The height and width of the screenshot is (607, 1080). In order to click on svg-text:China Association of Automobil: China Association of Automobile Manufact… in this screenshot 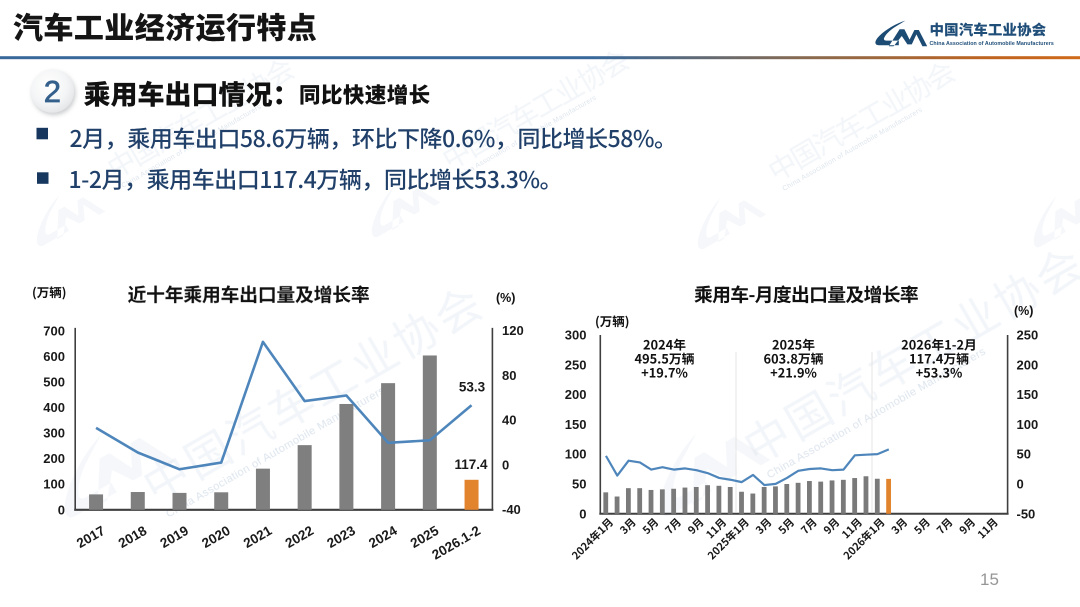, I will do `click(992, 44)`.